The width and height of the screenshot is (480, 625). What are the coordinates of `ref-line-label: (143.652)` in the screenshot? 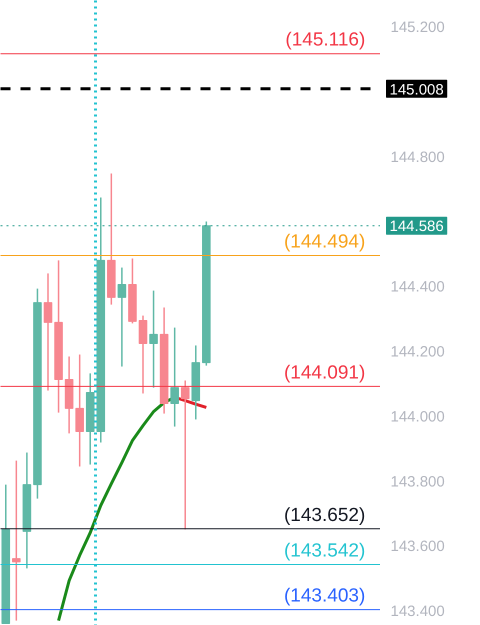 It's located at (325, 515).